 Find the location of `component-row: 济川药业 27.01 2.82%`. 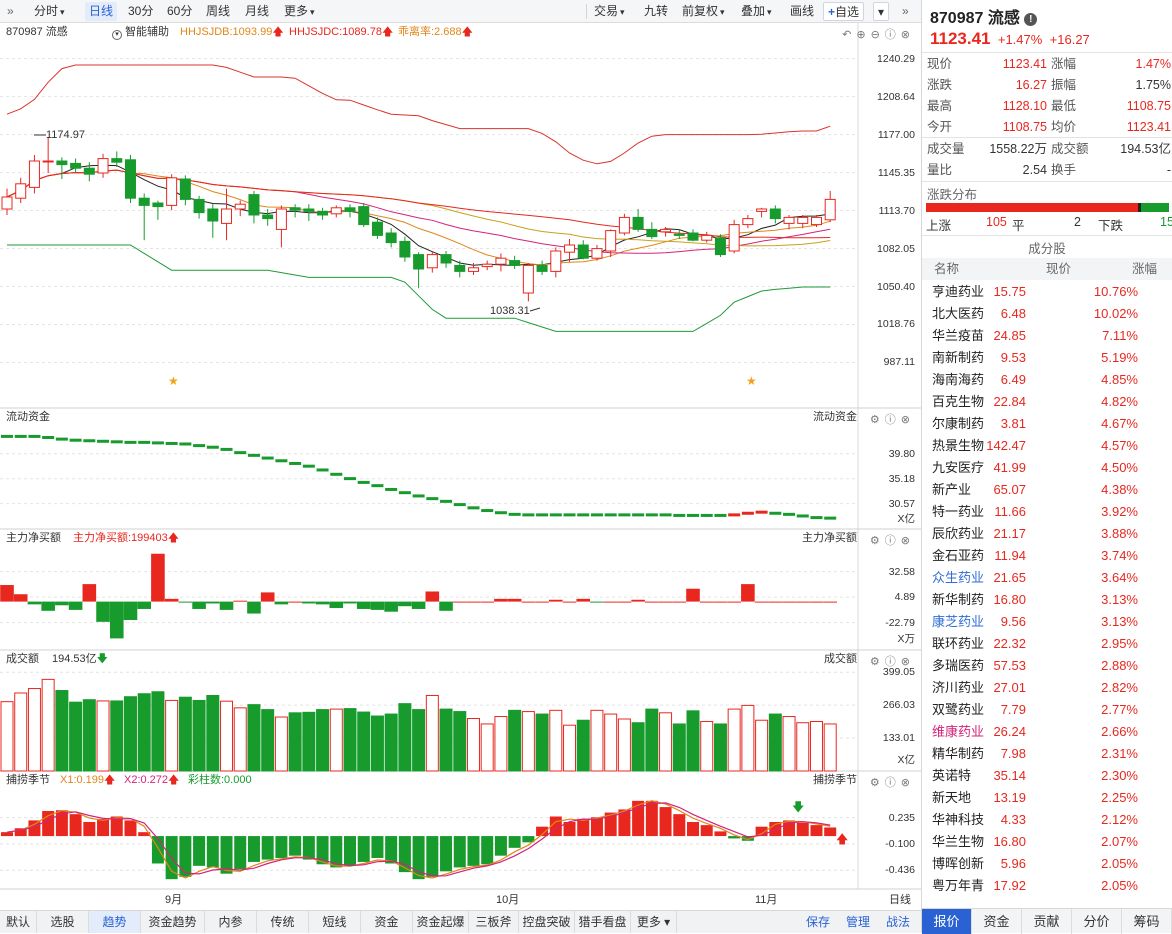

component-row: 济川药业 27.01 2.82% is located at coordinates (1047, 688).